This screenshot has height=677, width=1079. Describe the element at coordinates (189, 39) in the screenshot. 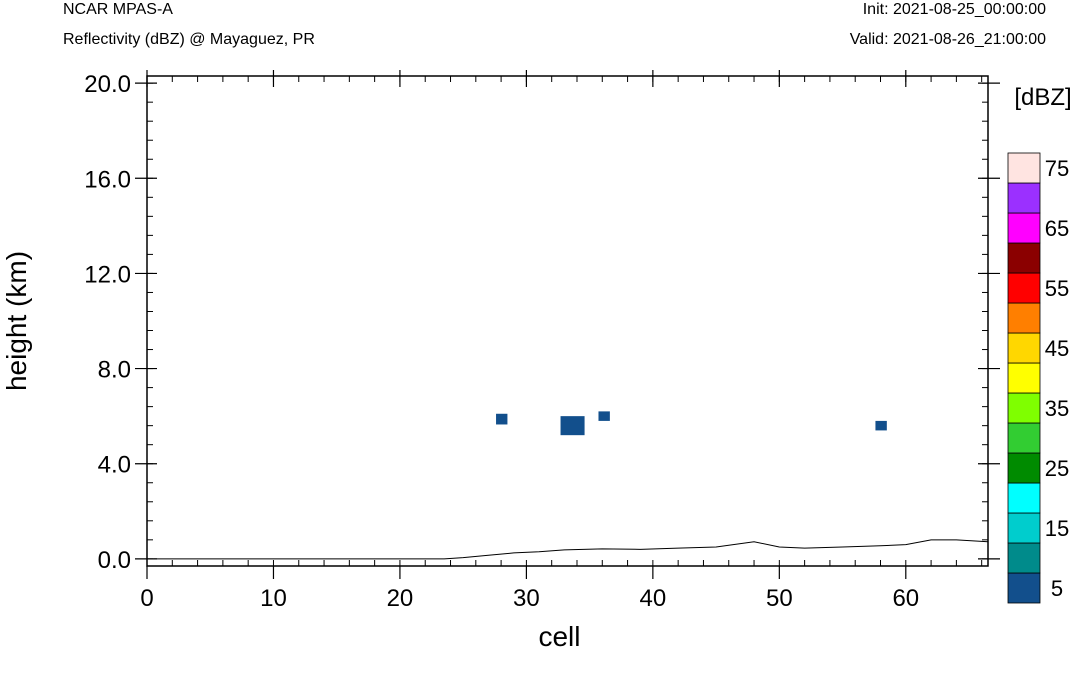

I see `plot-subtitle: Reflectivity (dBZ) @ Mayaguez, PR` at that location.